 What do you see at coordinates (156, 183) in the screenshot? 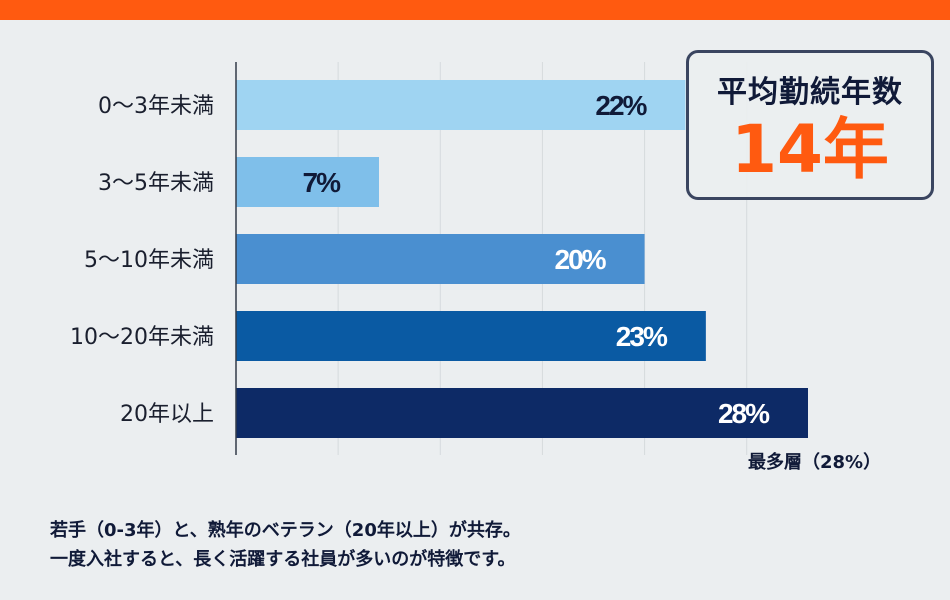
I see `category-label: 3〜5年未満` at bounding box center [156, 183].